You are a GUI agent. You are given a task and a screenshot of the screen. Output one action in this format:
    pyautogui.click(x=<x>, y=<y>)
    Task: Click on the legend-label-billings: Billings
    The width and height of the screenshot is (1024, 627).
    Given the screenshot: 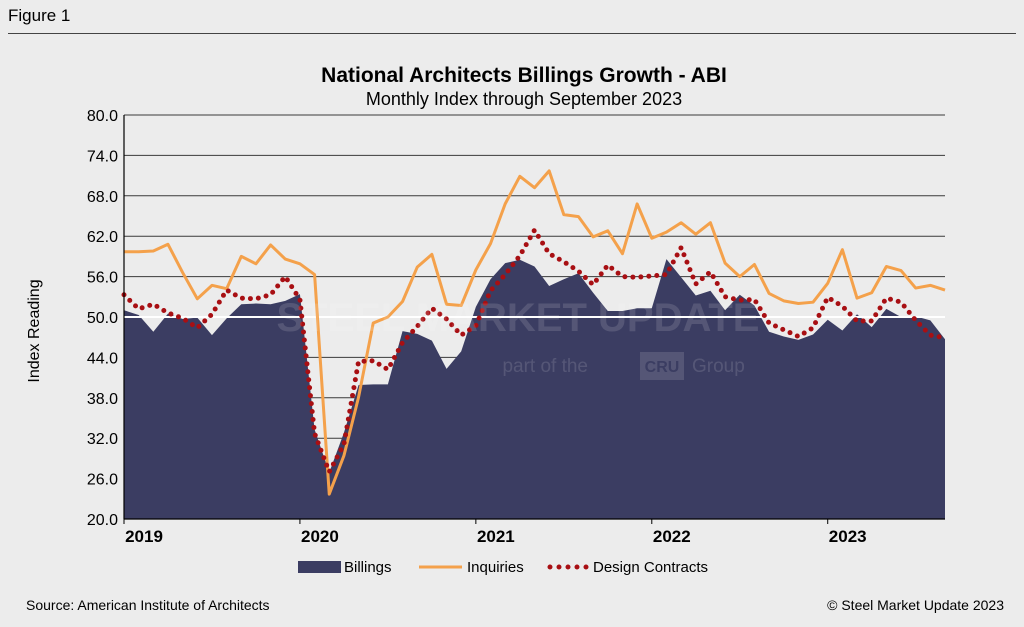 What is the action you would take?
    pyautogui.click(x=368, y=567)
    